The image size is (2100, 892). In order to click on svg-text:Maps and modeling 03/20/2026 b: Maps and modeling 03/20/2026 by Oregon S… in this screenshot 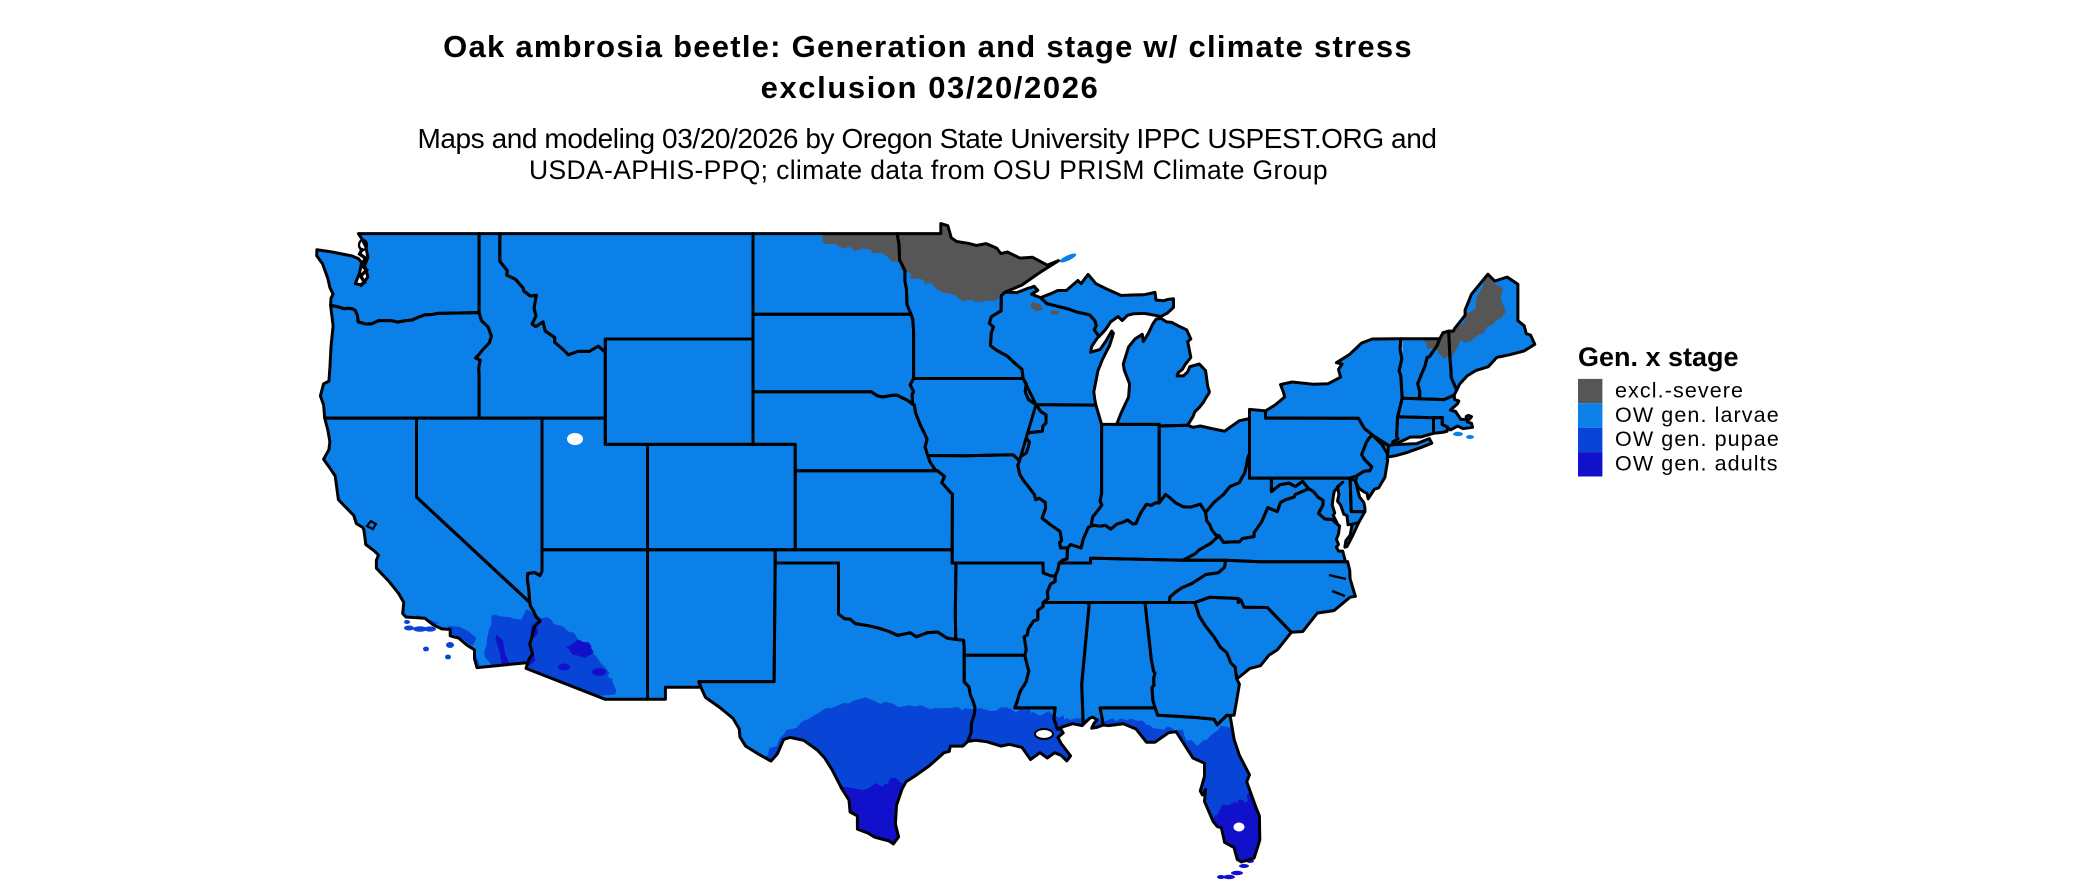, I will do `click(926, 138)`.